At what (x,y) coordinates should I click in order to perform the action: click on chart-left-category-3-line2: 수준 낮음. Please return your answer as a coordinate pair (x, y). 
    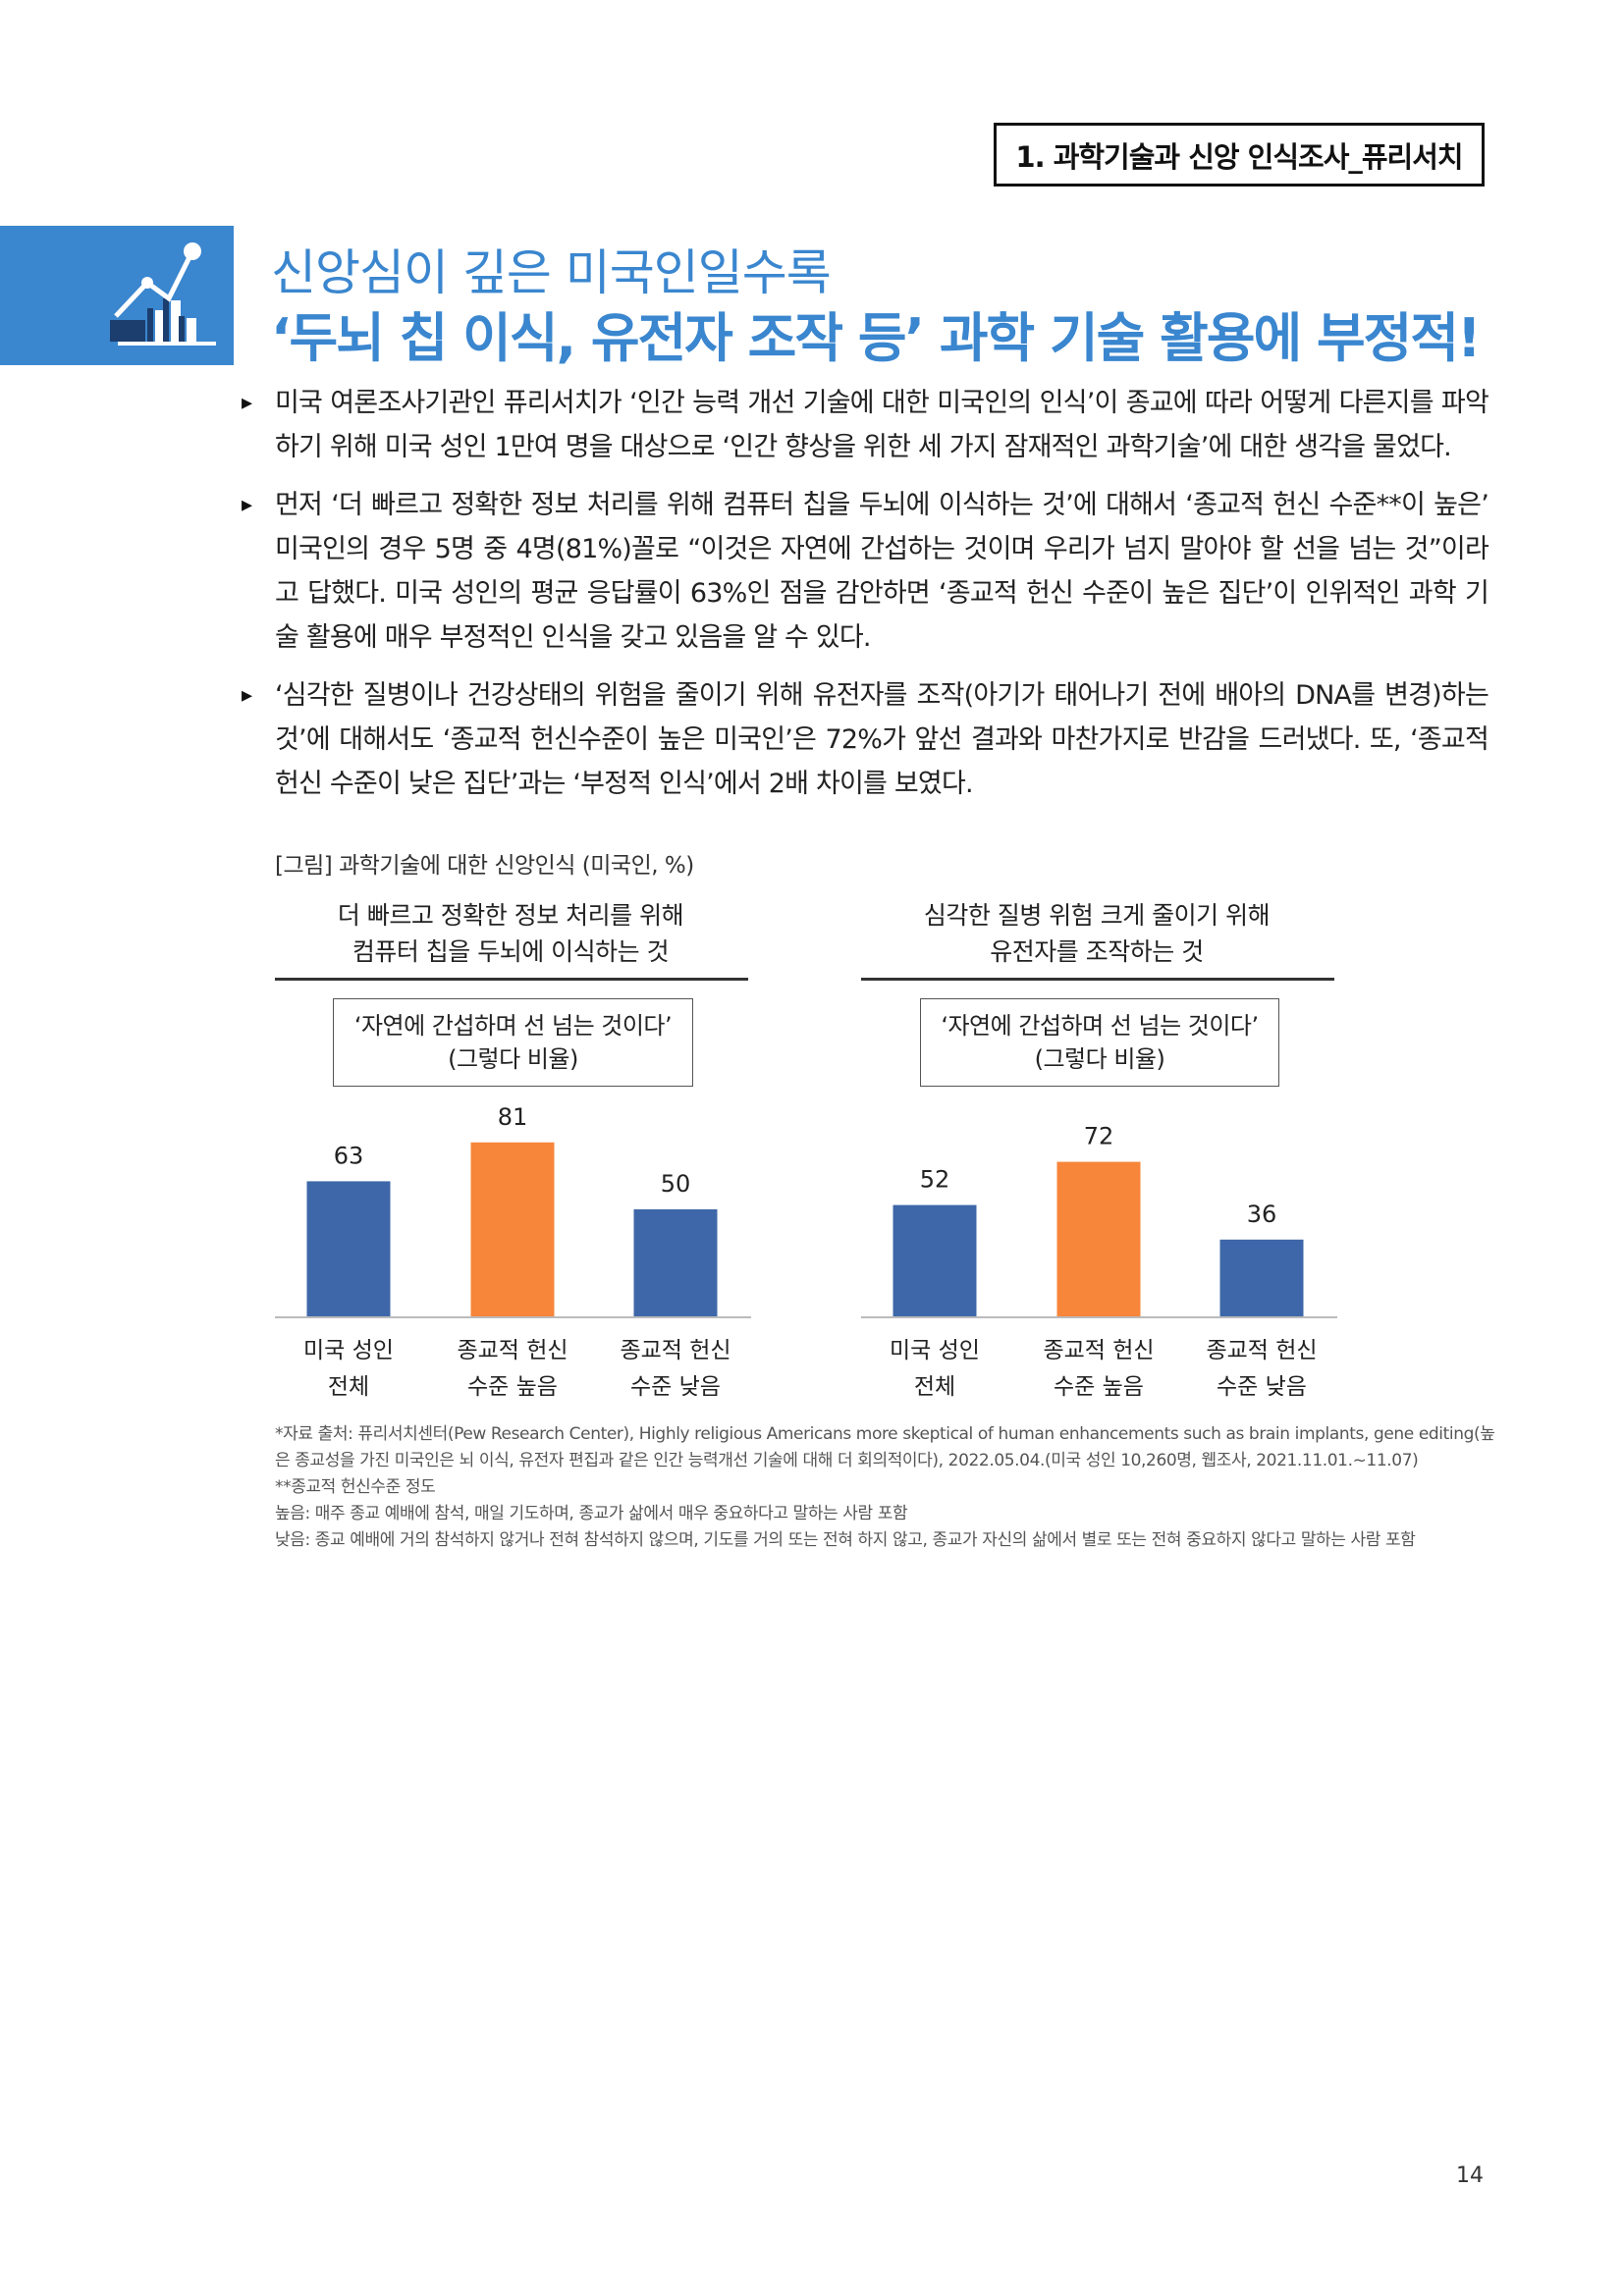
    Looking at the image, I should click on (675, 1387).